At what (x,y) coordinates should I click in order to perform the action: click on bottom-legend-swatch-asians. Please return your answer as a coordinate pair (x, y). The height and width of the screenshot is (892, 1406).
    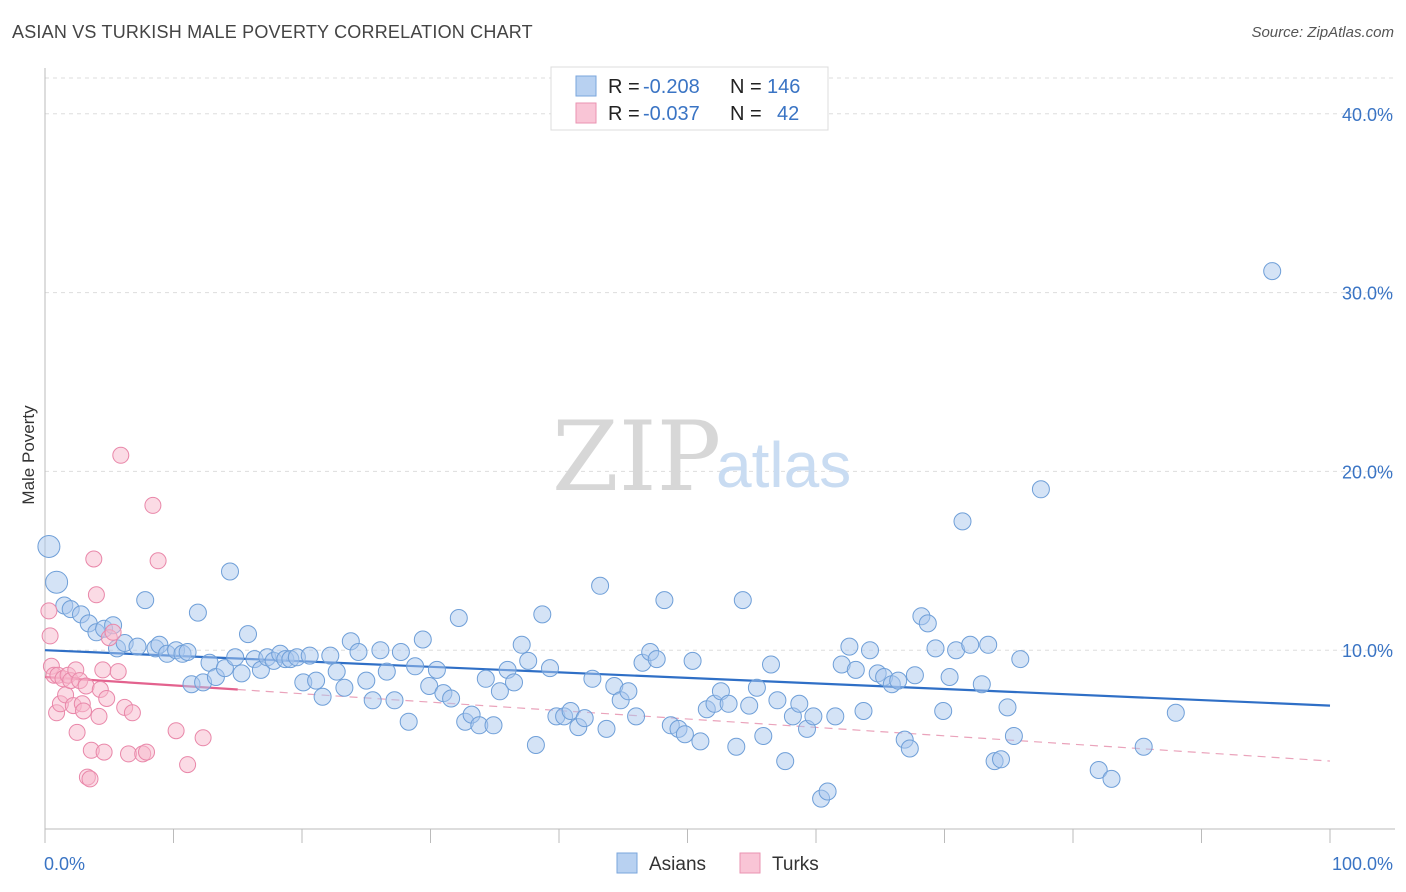
    Looking at the image, I should click on (627, 863).